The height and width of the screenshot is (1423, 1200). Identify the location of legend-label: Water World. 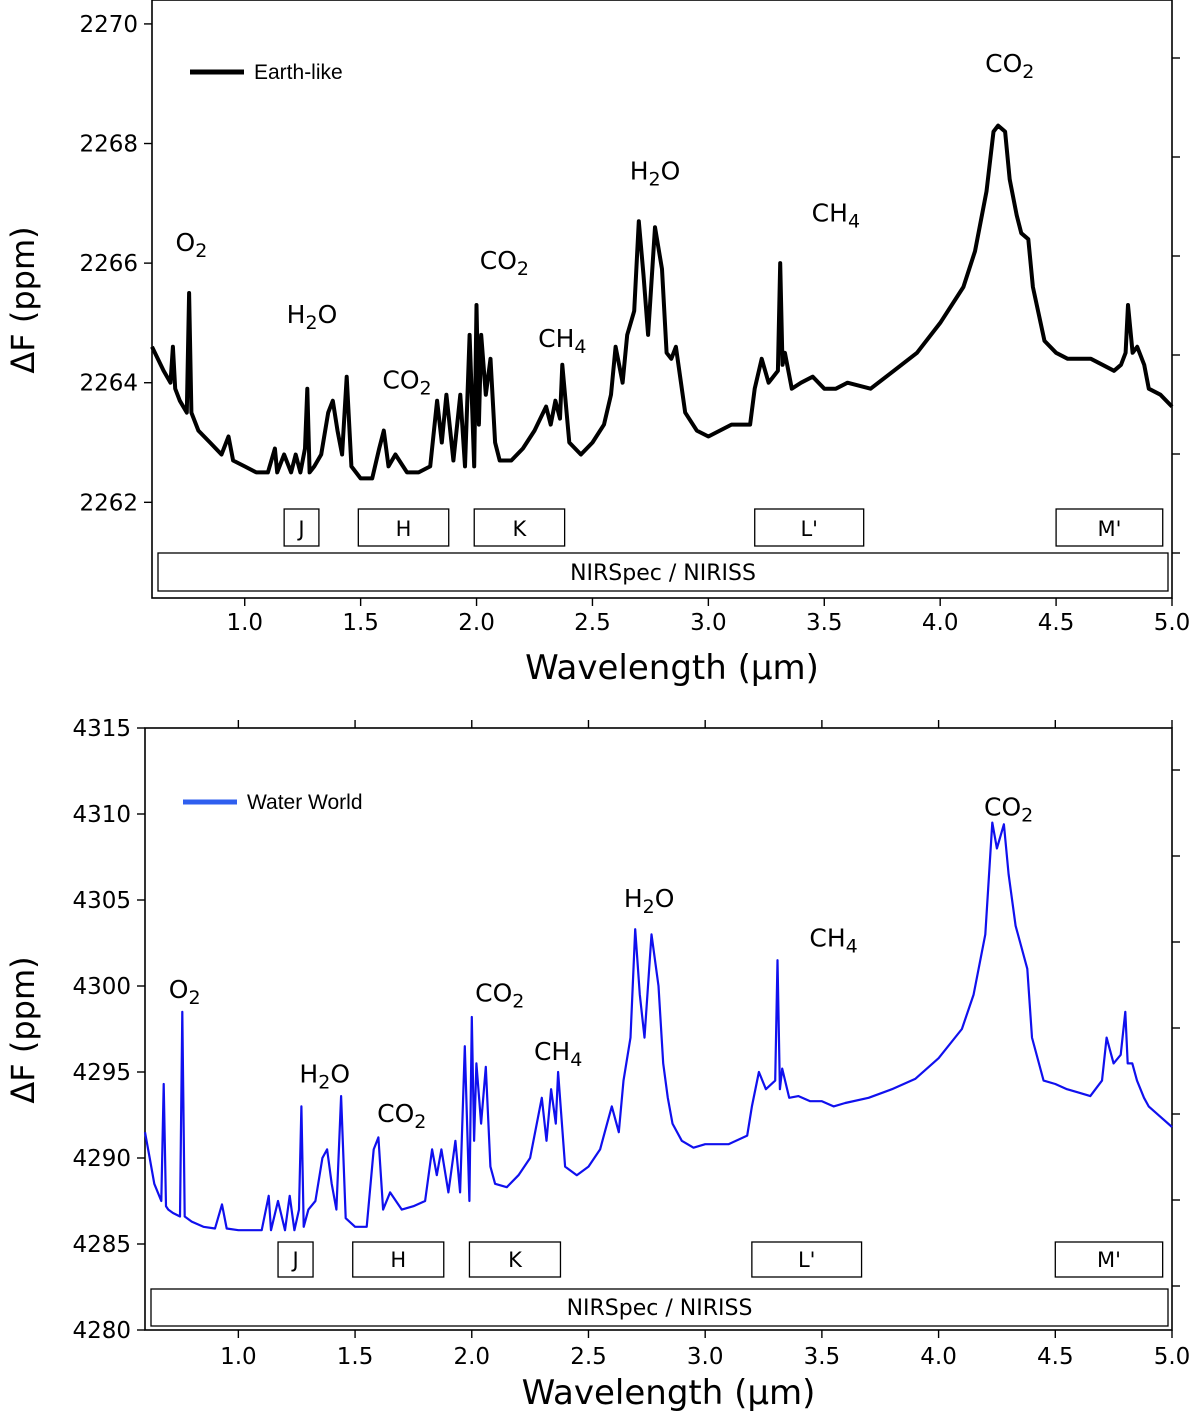
(305, 802).